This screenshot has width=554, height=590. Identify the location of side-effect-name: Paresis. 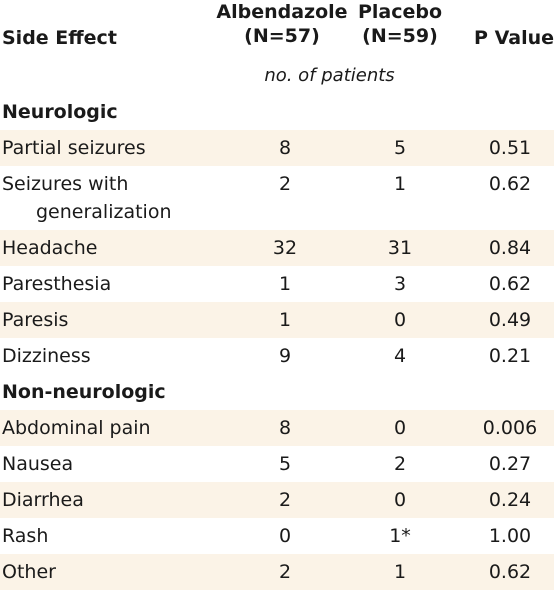
(35, 320).